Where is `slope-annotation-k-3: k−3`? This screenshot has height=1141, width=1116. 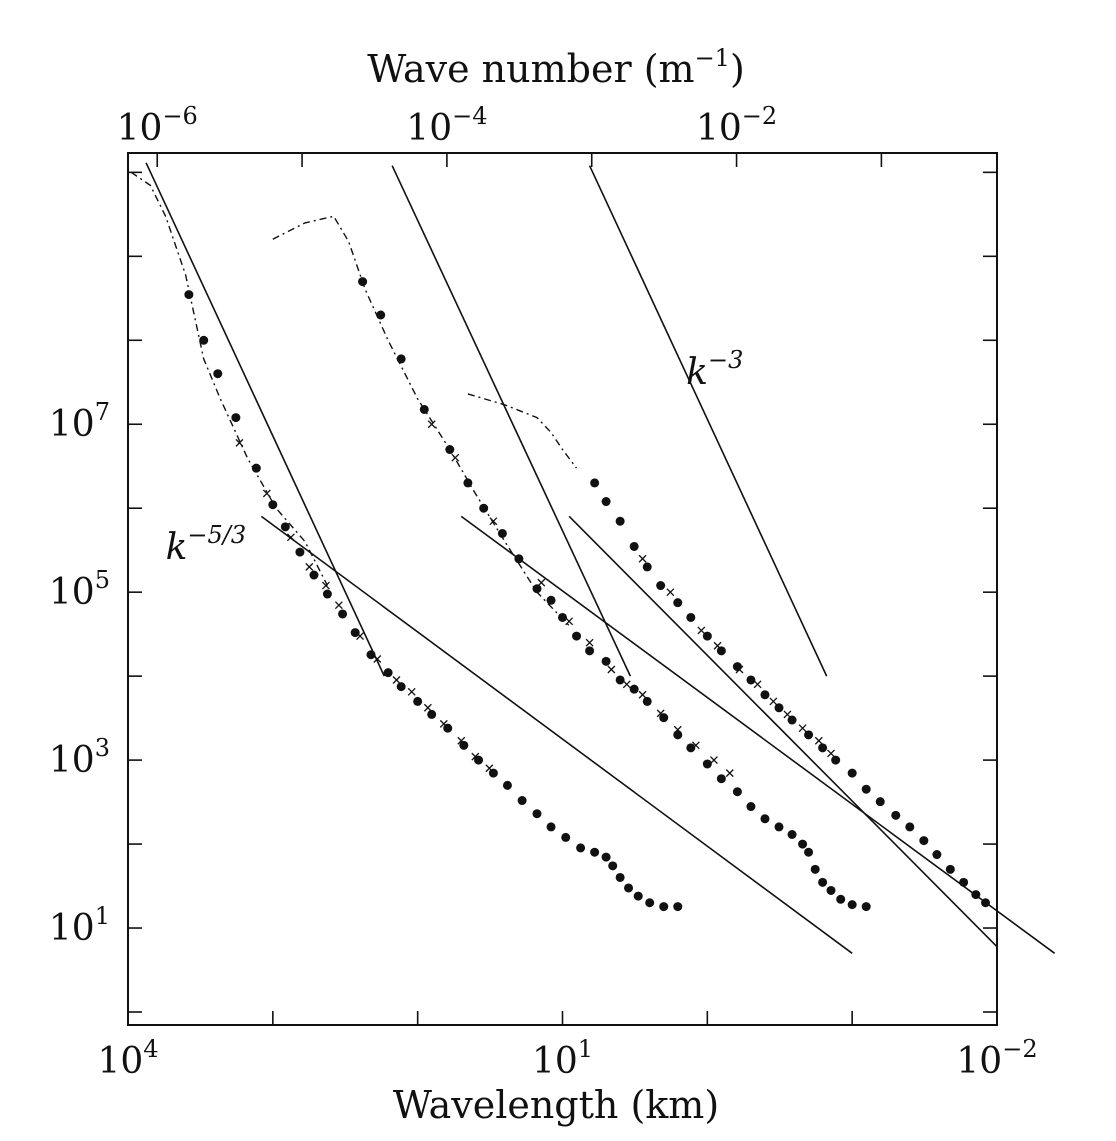
slope-annotation-k-3: k−3 is located at coordinates (714, 369).